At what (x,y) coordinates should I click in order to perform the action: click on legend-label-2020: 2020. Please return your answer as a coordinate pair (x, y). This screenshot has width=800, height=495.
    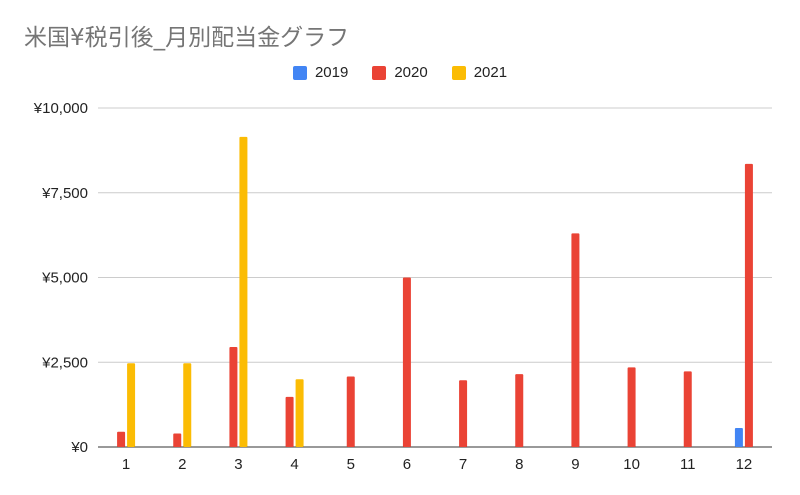
    Looking at the image, I should click on (411, 72).